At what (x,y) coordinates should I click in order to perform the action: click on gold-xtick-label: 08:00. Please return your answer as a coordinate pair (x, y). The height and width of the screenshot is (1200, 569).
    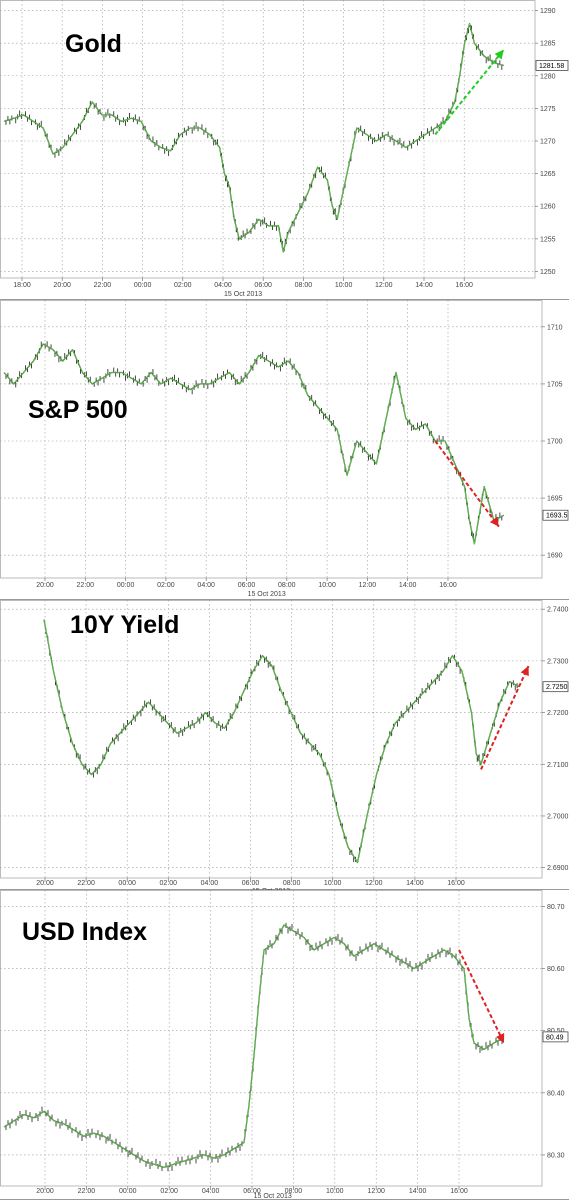
    Looking at the image, I should click on (304, 285).